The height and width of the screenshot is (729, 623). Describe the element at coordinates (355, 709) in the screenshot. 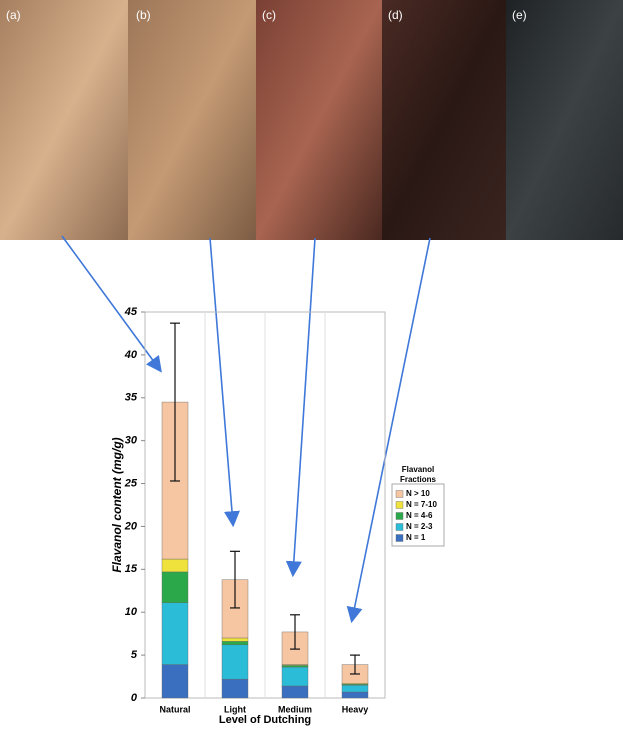

I see `x-tick-label: Heavy` at that location.